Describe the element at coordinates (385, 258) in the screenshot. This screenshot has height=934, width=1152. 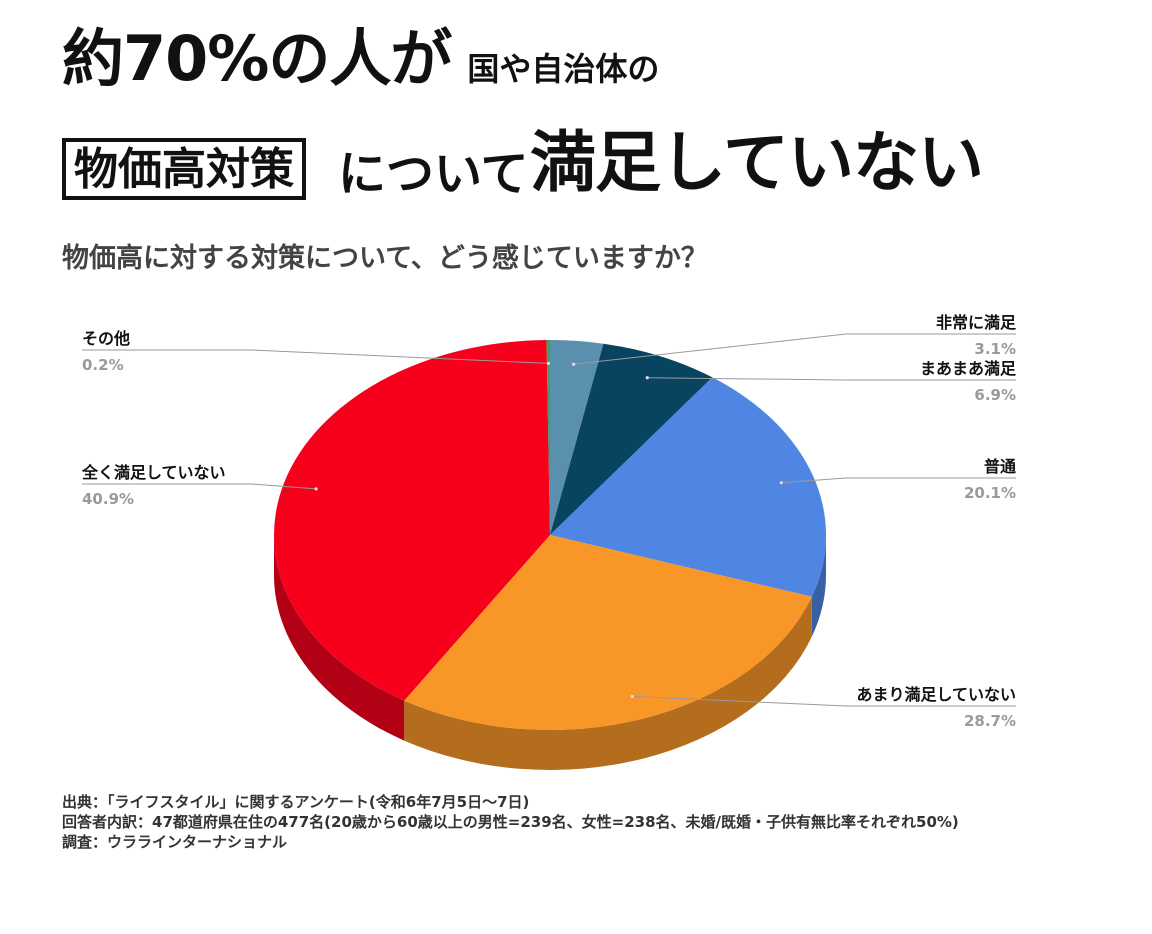
I see `survey-question: 物価高に対する対策について、どう感じていますか？` at that location.